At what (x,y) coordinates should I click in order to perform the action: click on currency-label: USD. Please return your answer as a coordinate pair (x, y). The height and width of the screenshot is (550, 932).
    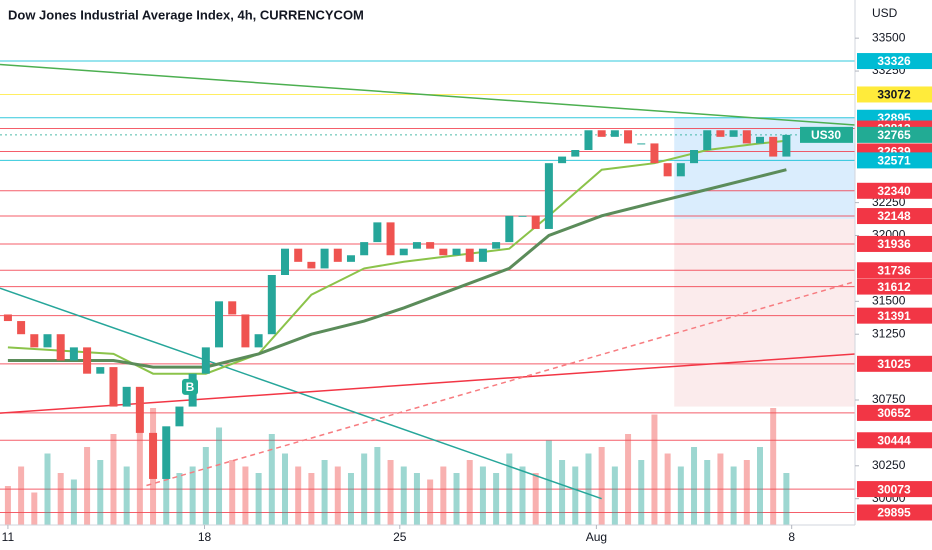
    Looking at the image, I should click on (885, 13).